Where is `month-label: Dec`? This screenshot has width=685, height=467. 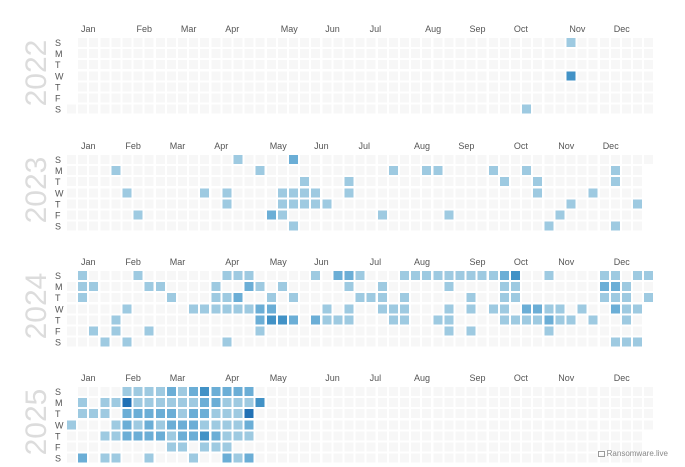 month-label: Dec is located at coordinates (622, 378).